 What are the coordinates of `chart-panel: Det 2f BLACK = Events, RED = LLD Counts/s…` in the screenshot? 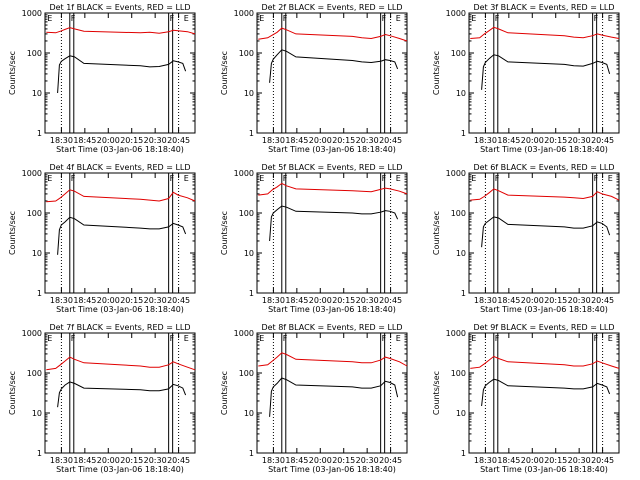 It's located at (314, 78).